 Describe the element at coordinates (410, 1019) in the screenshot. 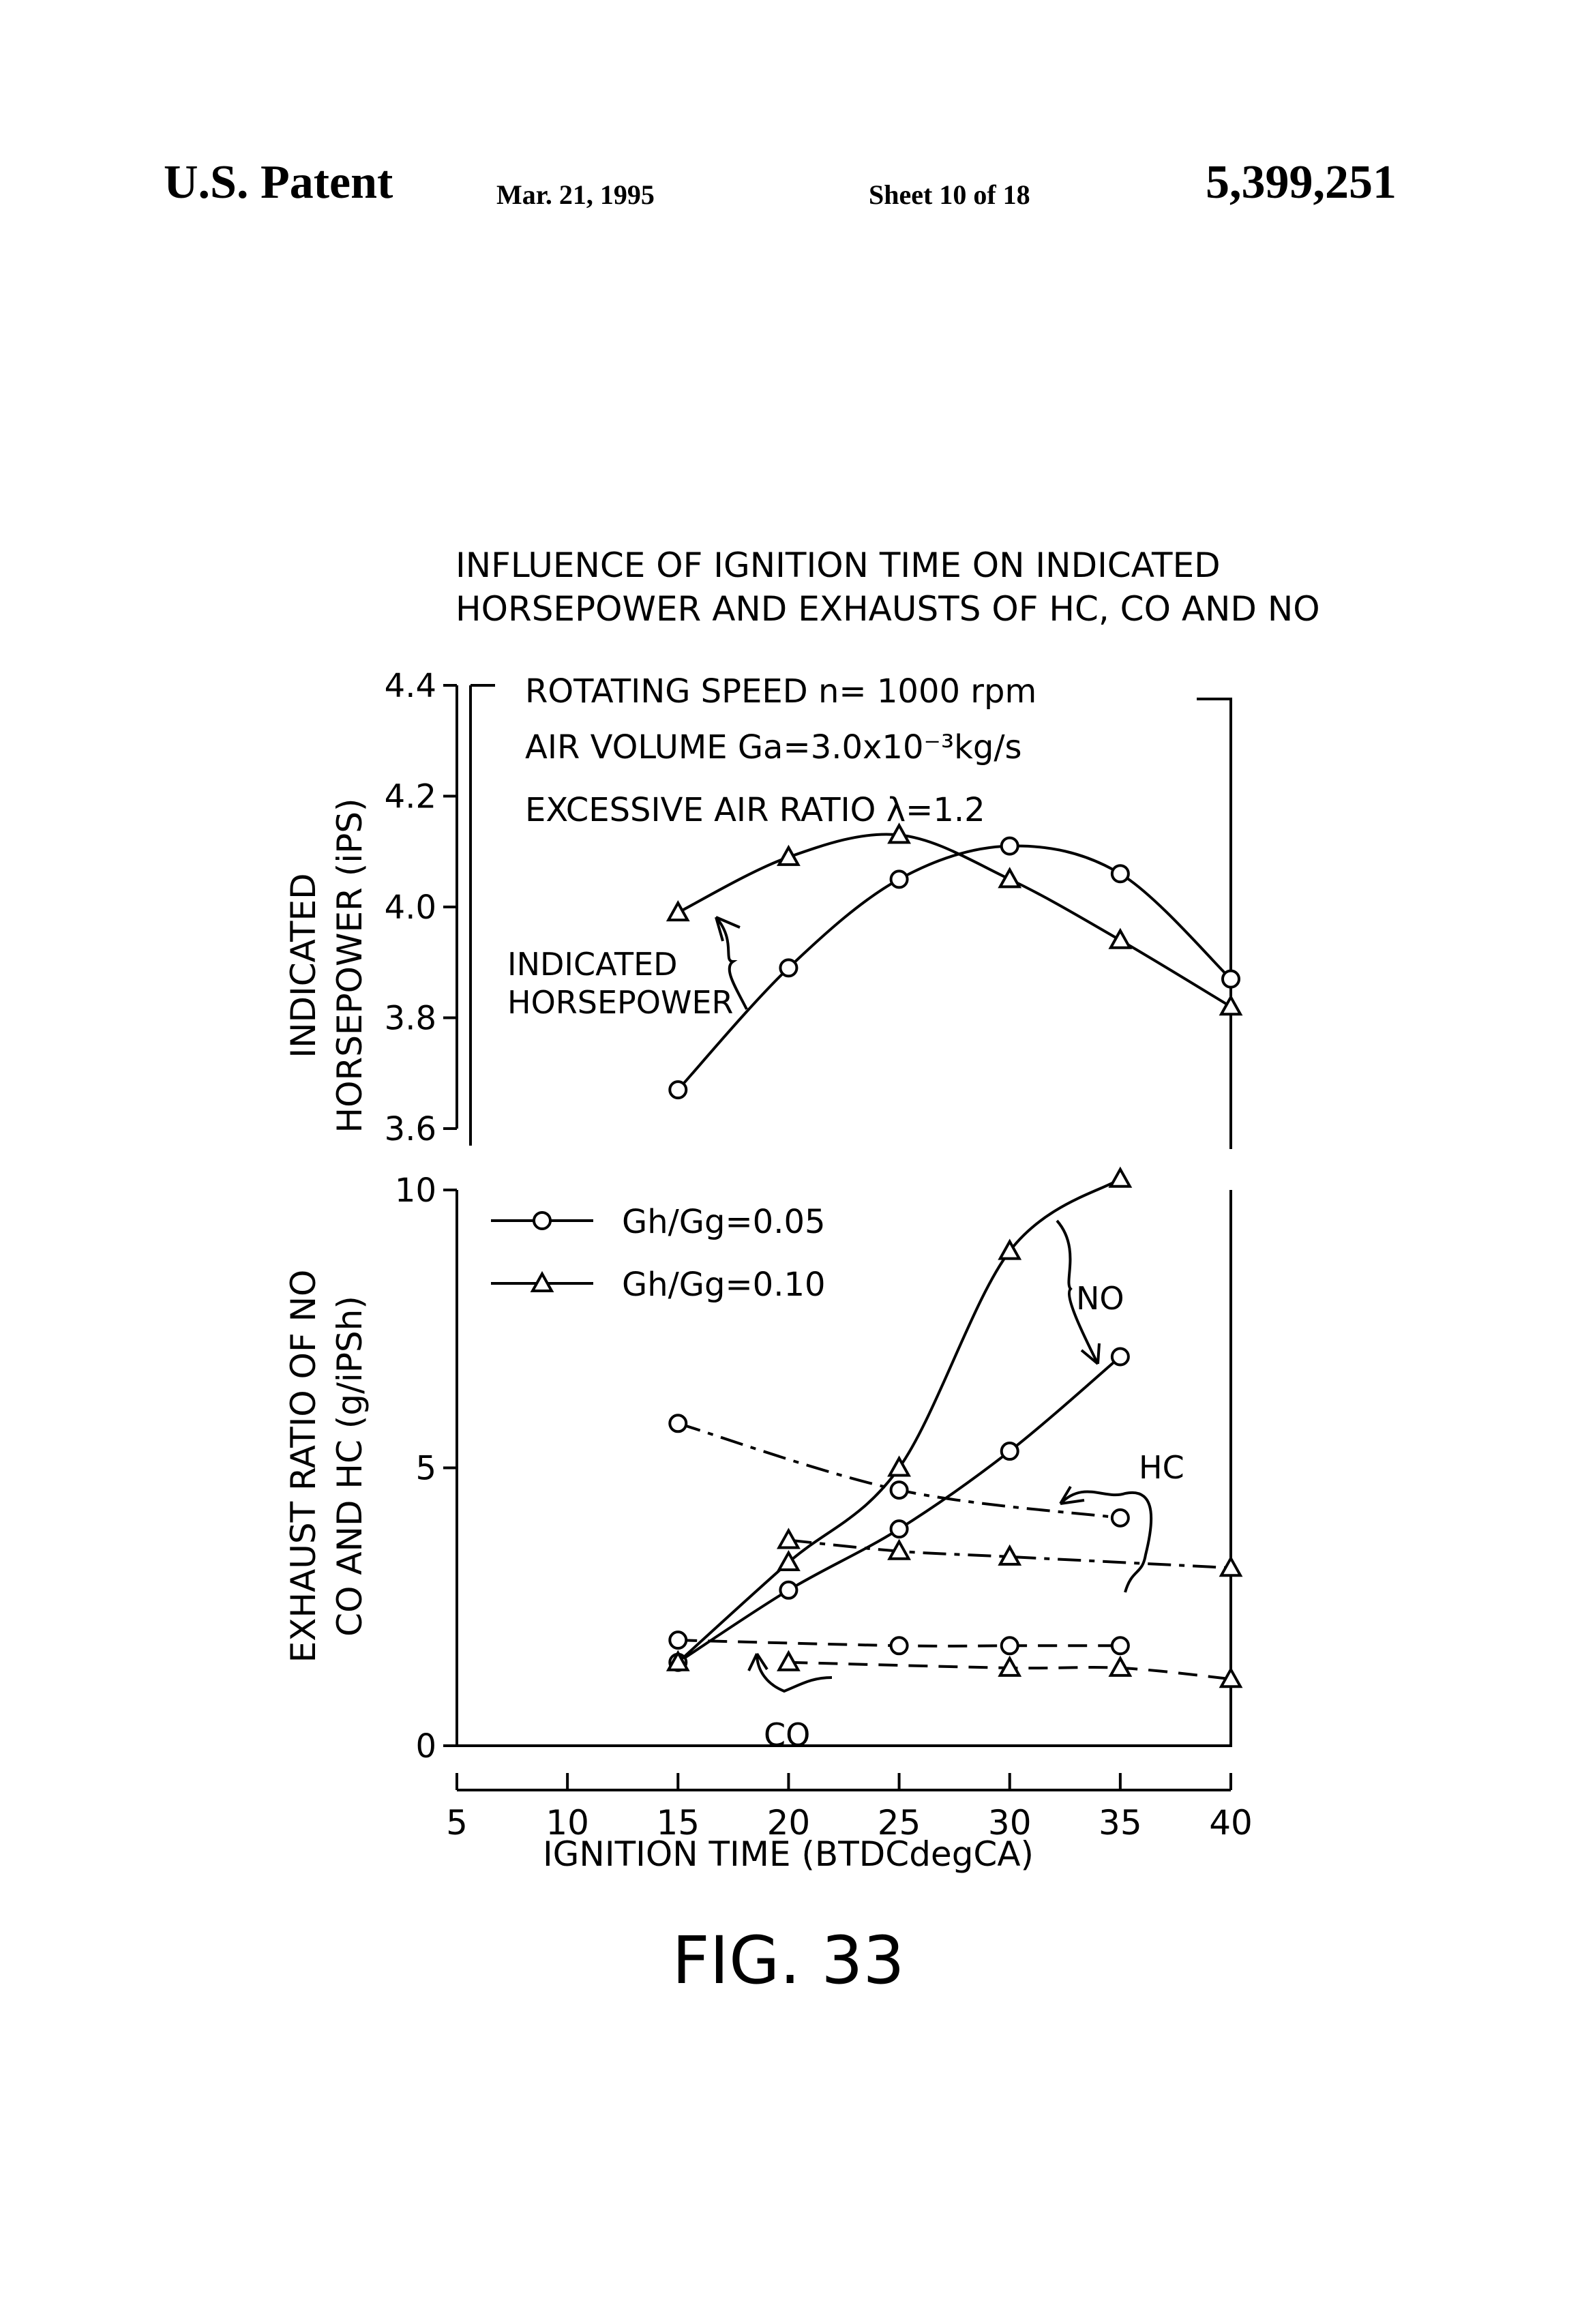

I see `hp-y-tick-label: 3.8` at that location.